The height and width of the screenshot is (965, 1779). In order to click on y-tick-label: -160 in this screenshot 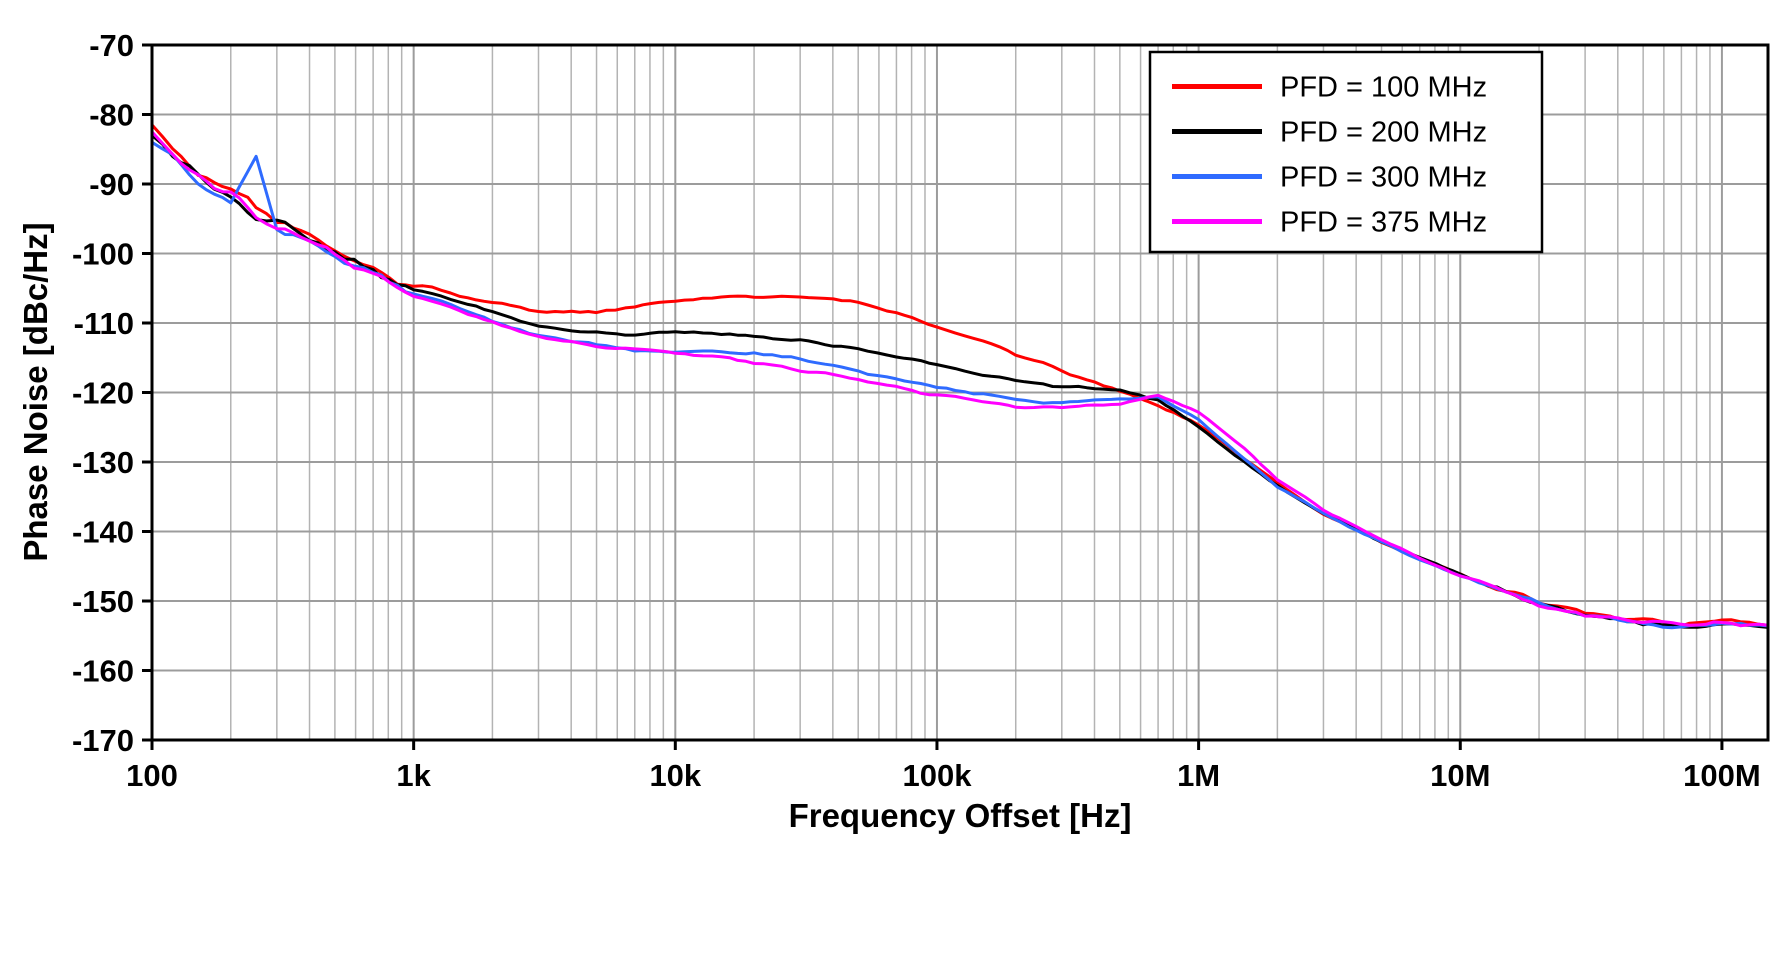, I will do `click(103, 671)`.